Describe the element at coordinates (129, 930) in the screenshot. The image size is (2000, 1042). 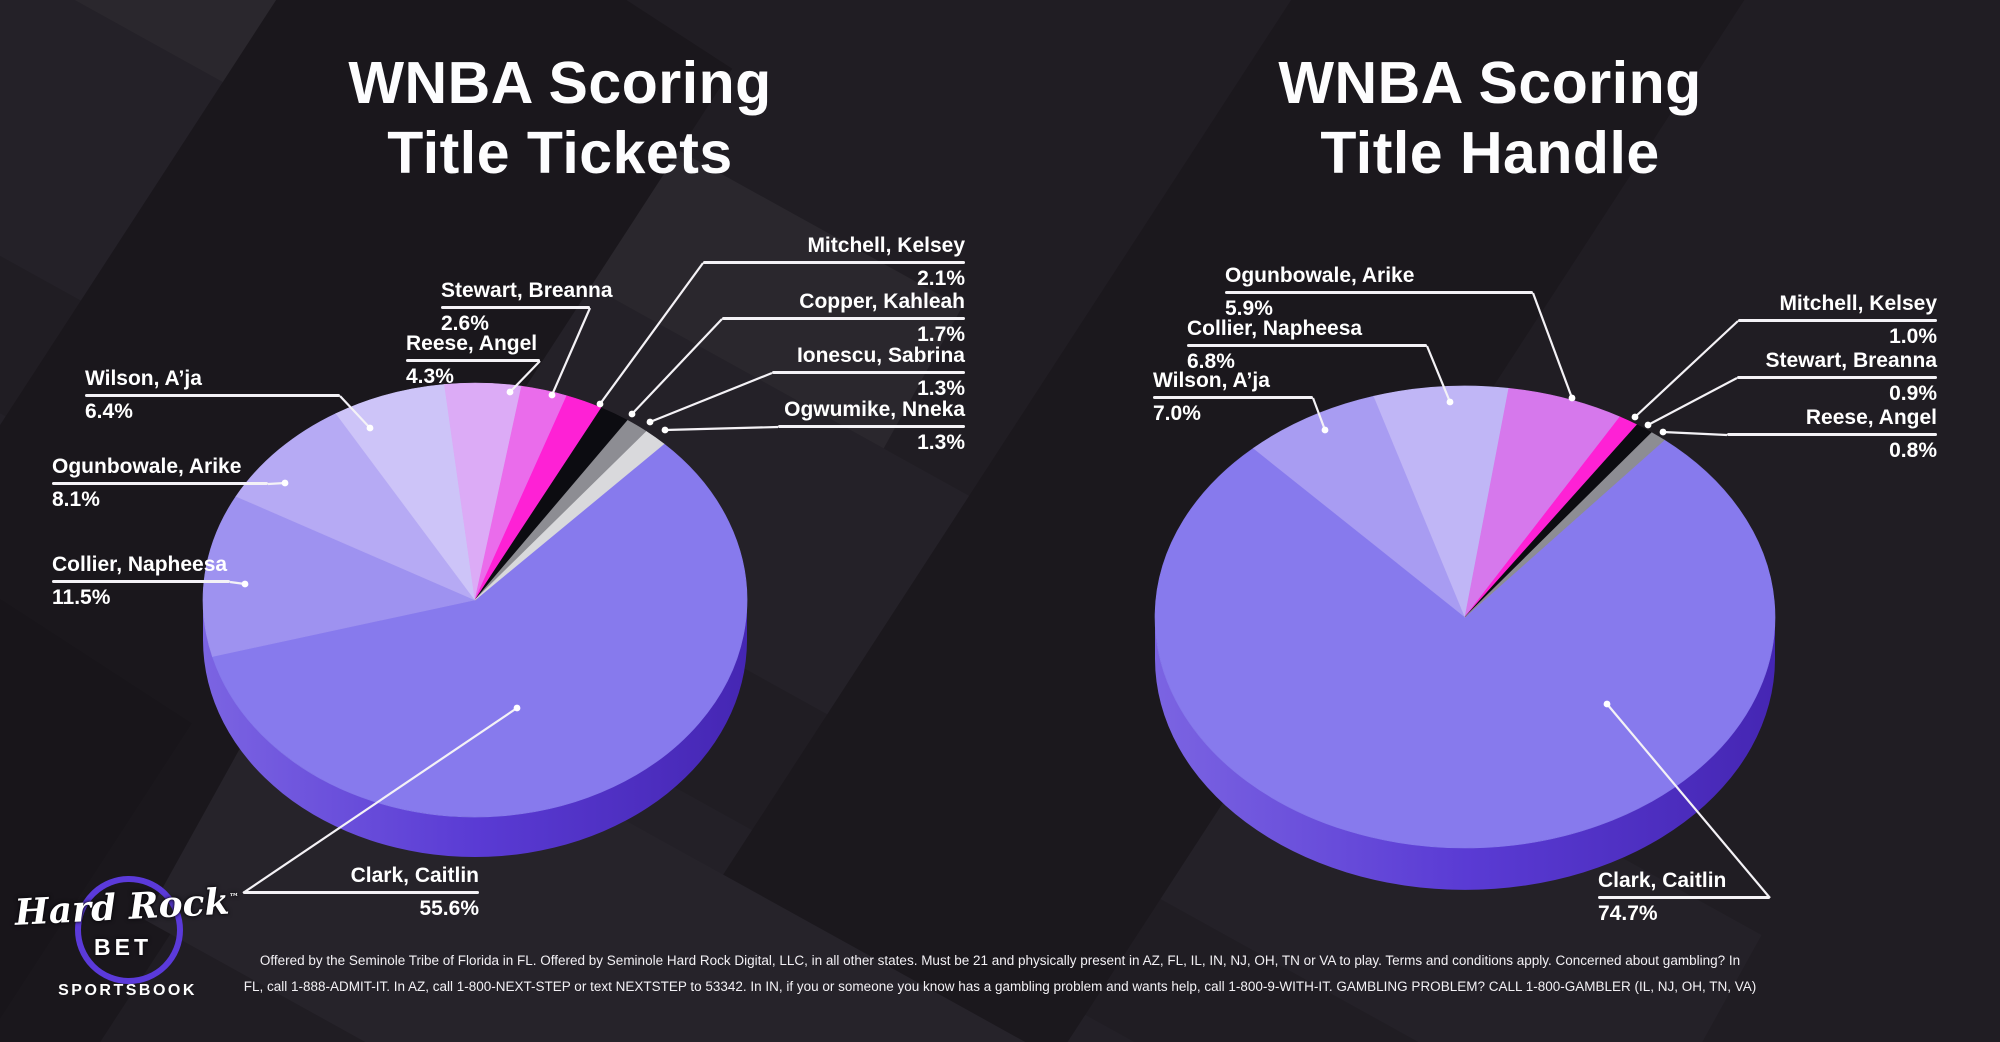
I see `logo-ring-icon` at that location.